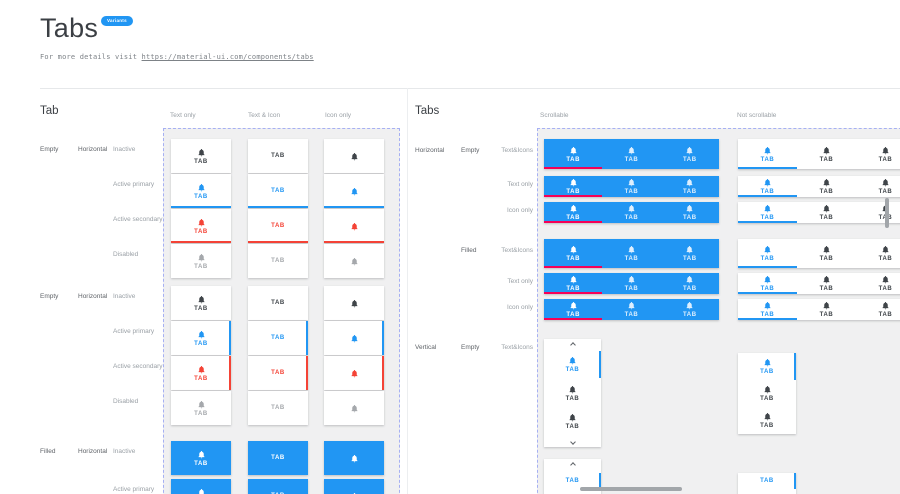 This screenshot has width=900, height=494. I want to click on horizontal-scrollbar, so click(631, 489).